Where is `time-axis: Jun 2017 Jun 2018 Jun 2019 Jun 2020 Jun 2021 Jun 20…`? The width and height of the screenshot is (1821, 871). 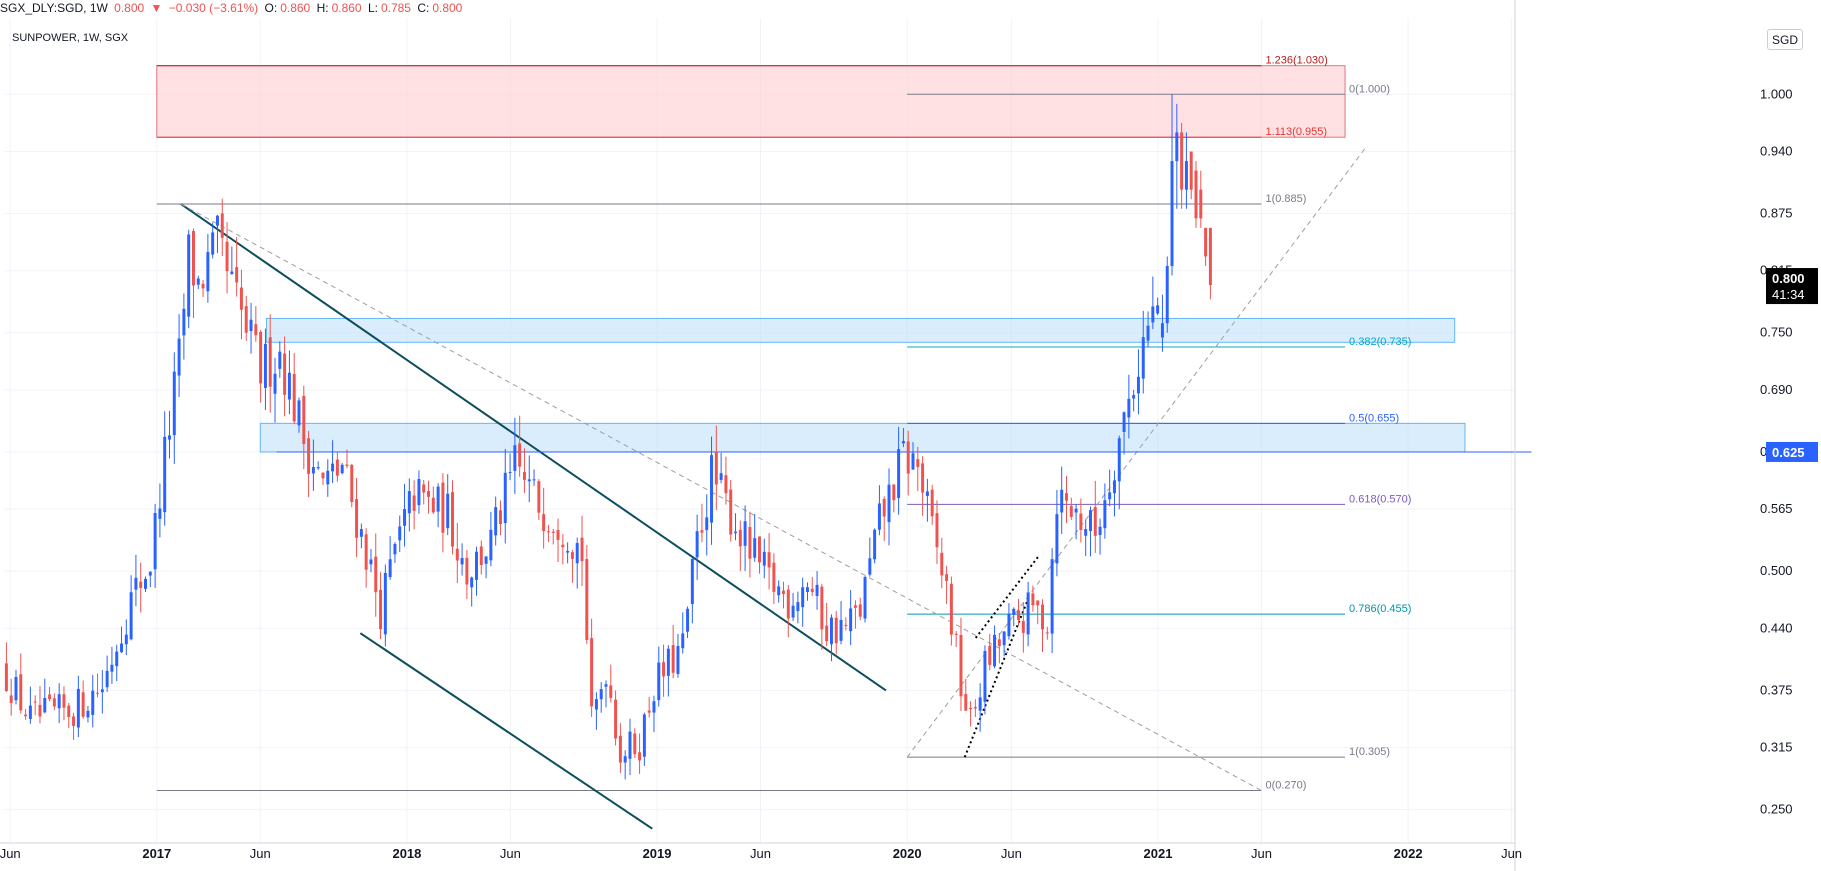 time-axis: Jun 2017 Jun 2018 Jun 2019 Jun 2020 Jun 2021 Jun 20… is located at coordinates (761, 853).